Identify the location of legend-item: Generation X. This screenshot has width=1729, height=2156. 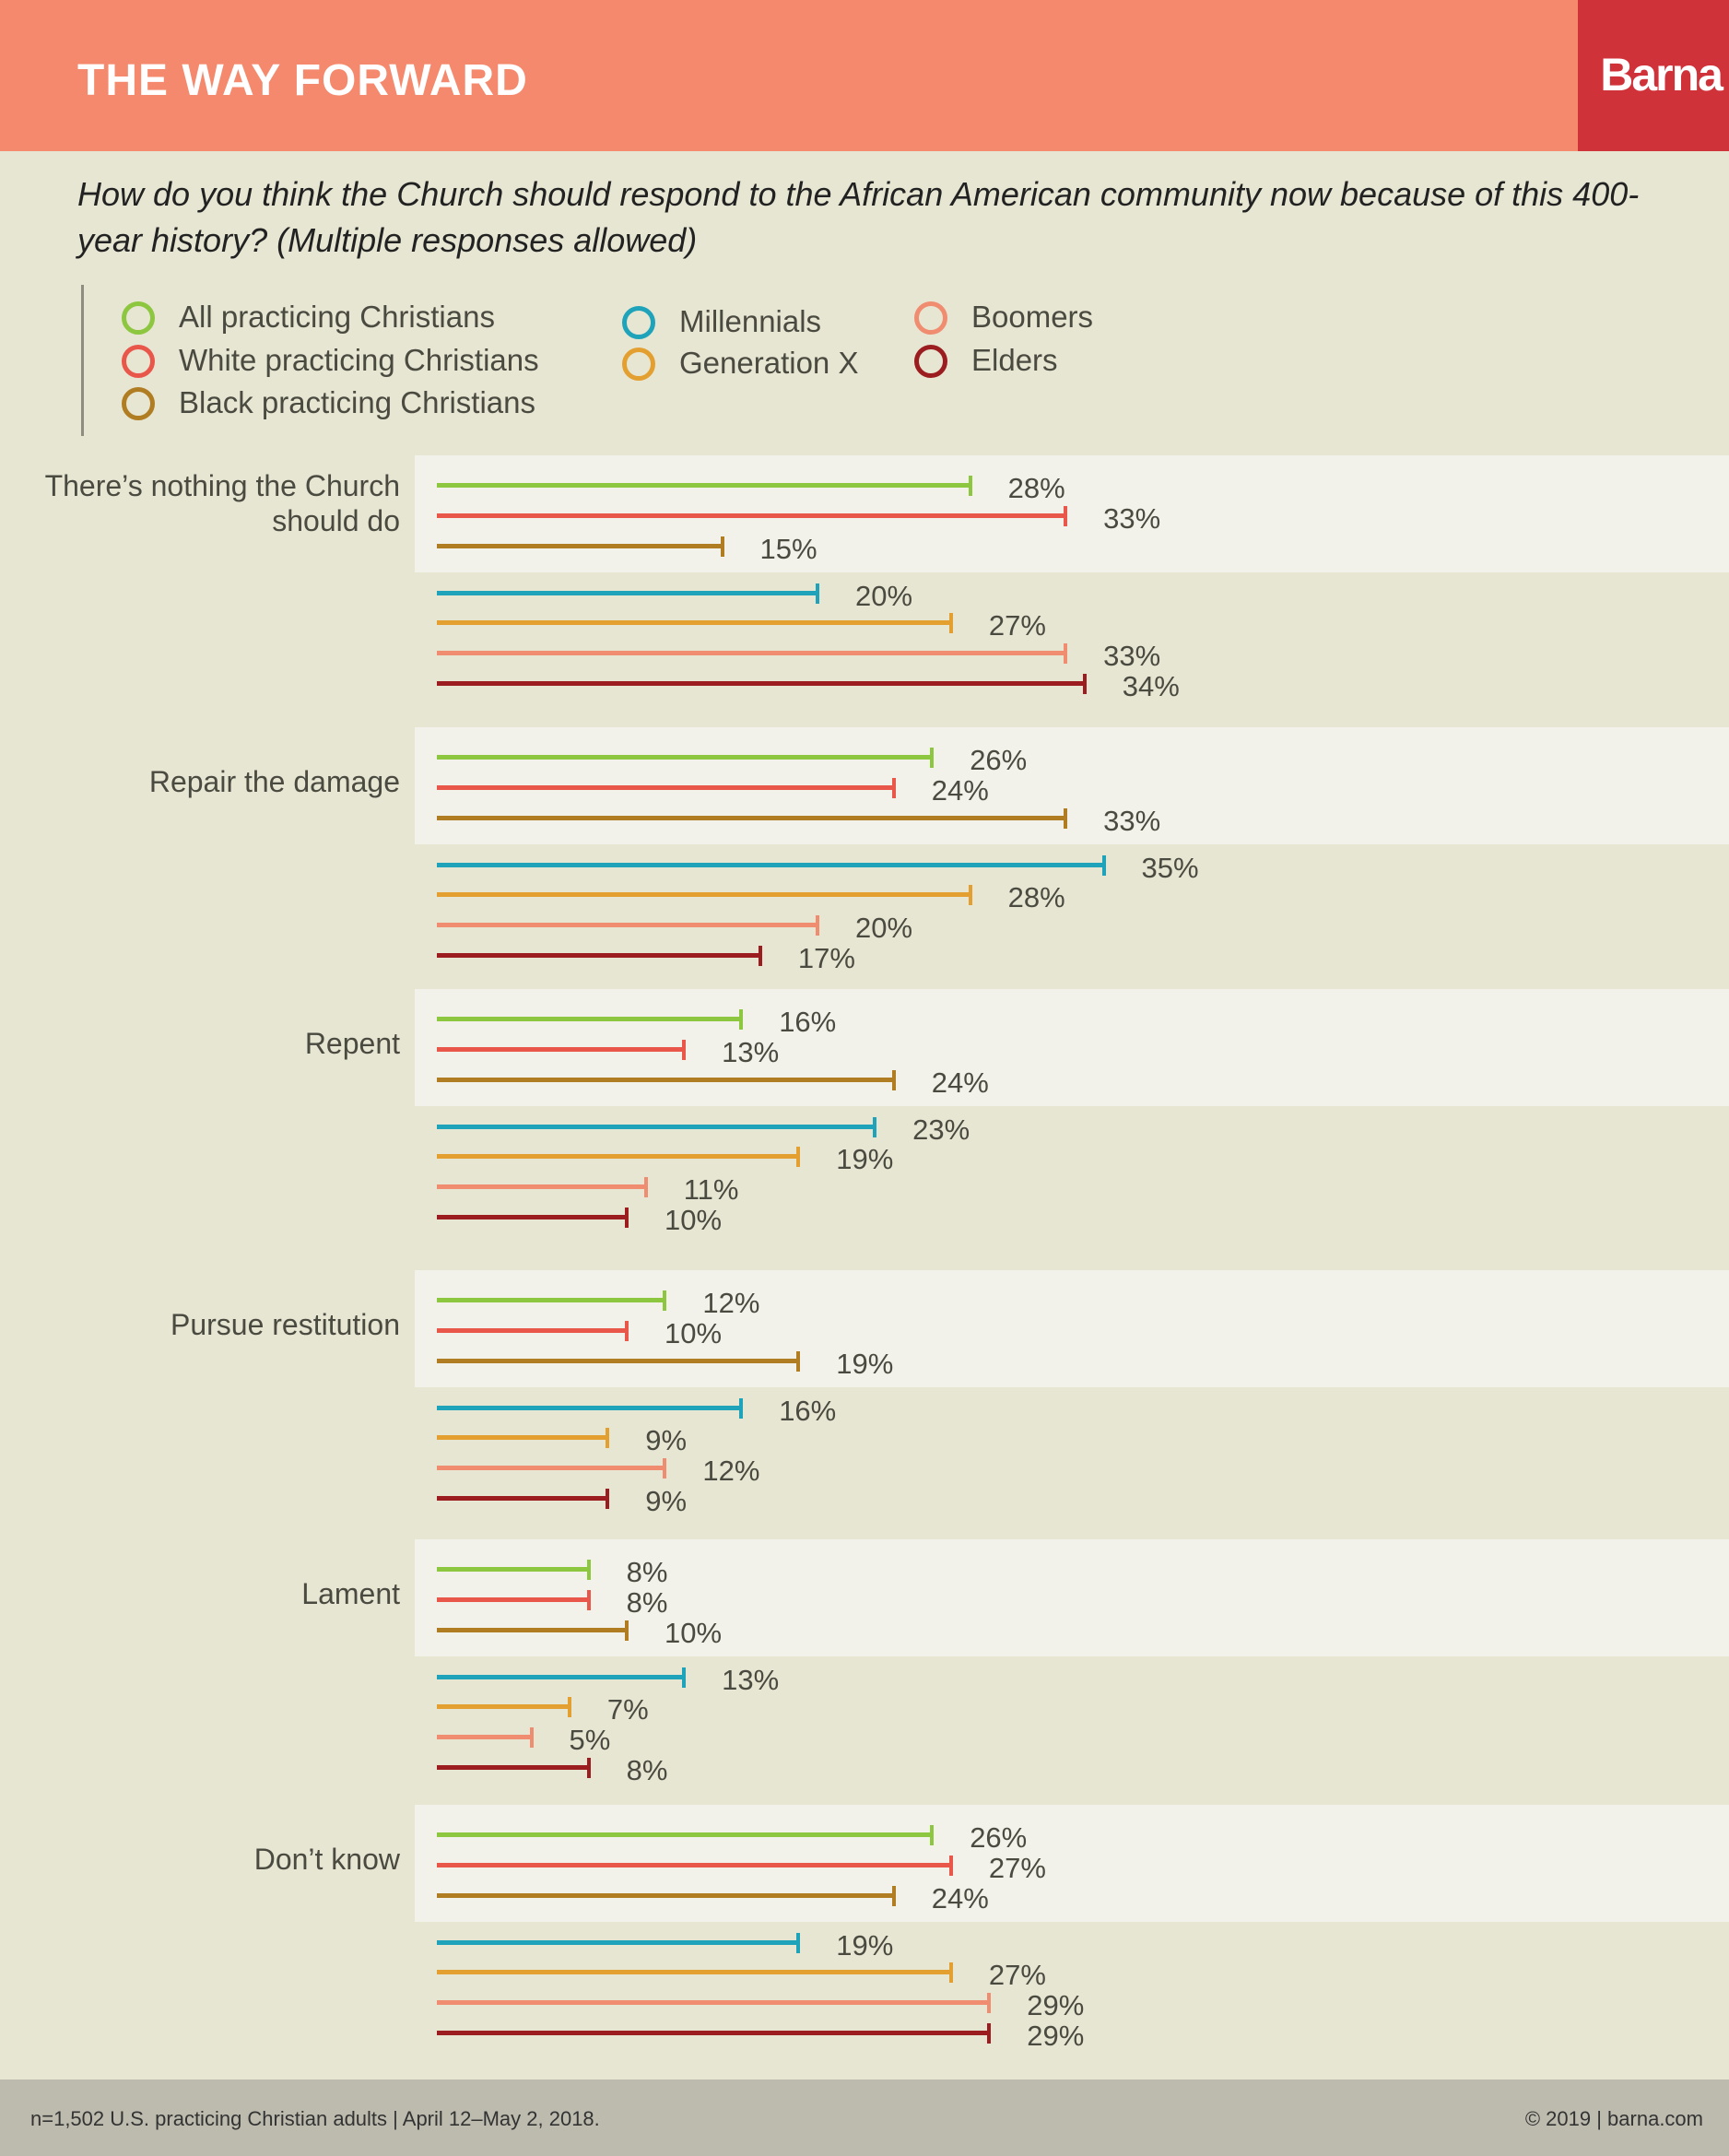
(741, 363).